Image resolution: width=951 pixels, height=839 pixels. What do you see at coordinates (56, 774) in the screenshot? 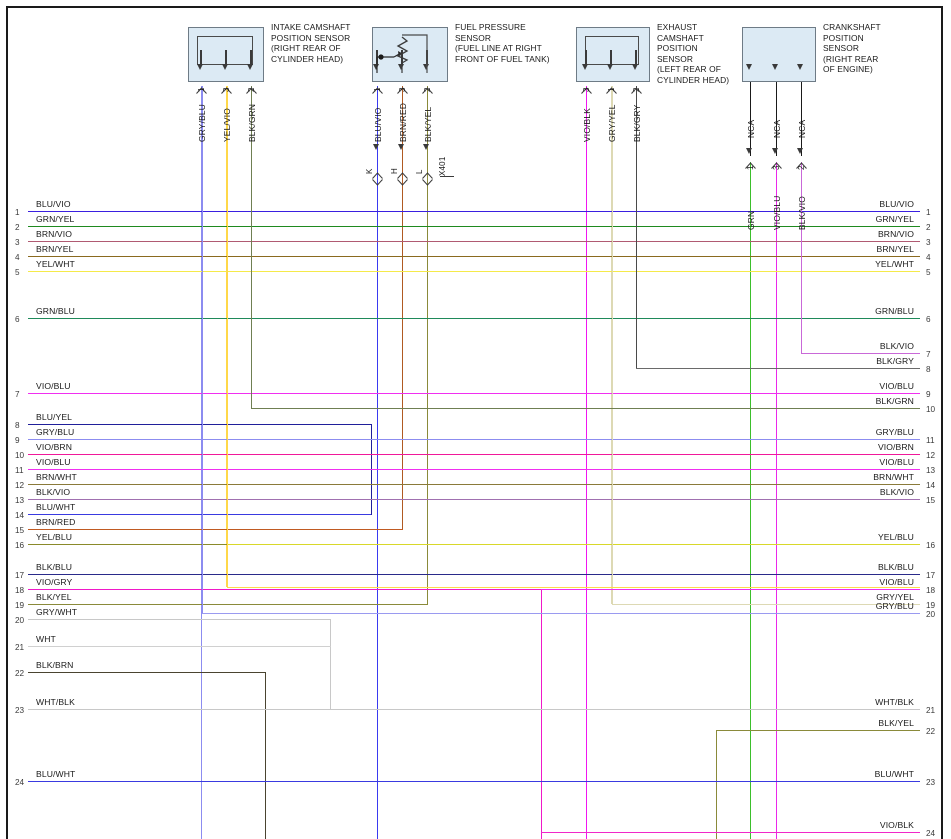
I see `left-wire-label-24: BLU/WHT` at bounding box center [56, 774].